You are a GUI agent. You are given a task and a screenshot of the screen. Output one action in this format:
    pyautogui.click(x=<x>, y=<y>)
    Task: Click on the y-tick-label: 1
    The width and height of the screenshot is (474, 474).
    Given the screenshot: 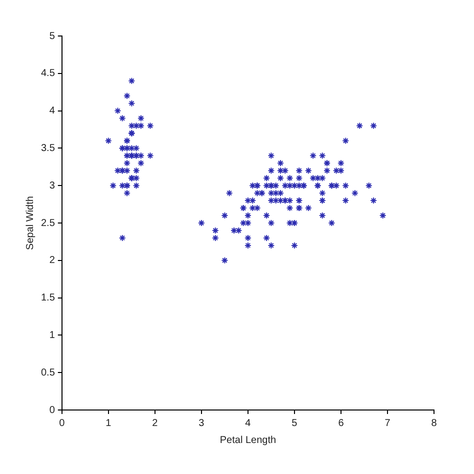 What is the action you would take?
    pyautogui.click(x=52, y=335)
    